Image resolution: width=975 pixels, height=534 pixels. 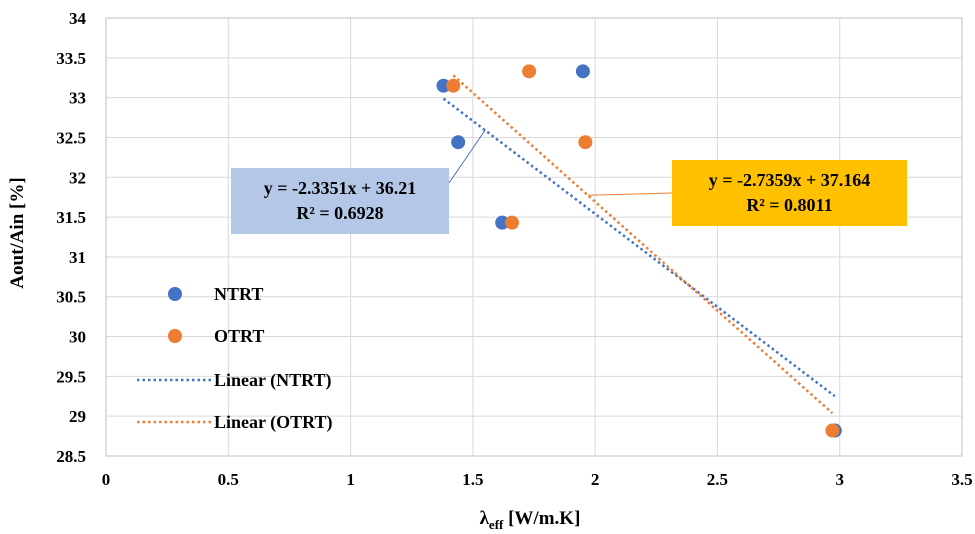 I want to click on y-tick-label: 32, so click(x=77, y=177).